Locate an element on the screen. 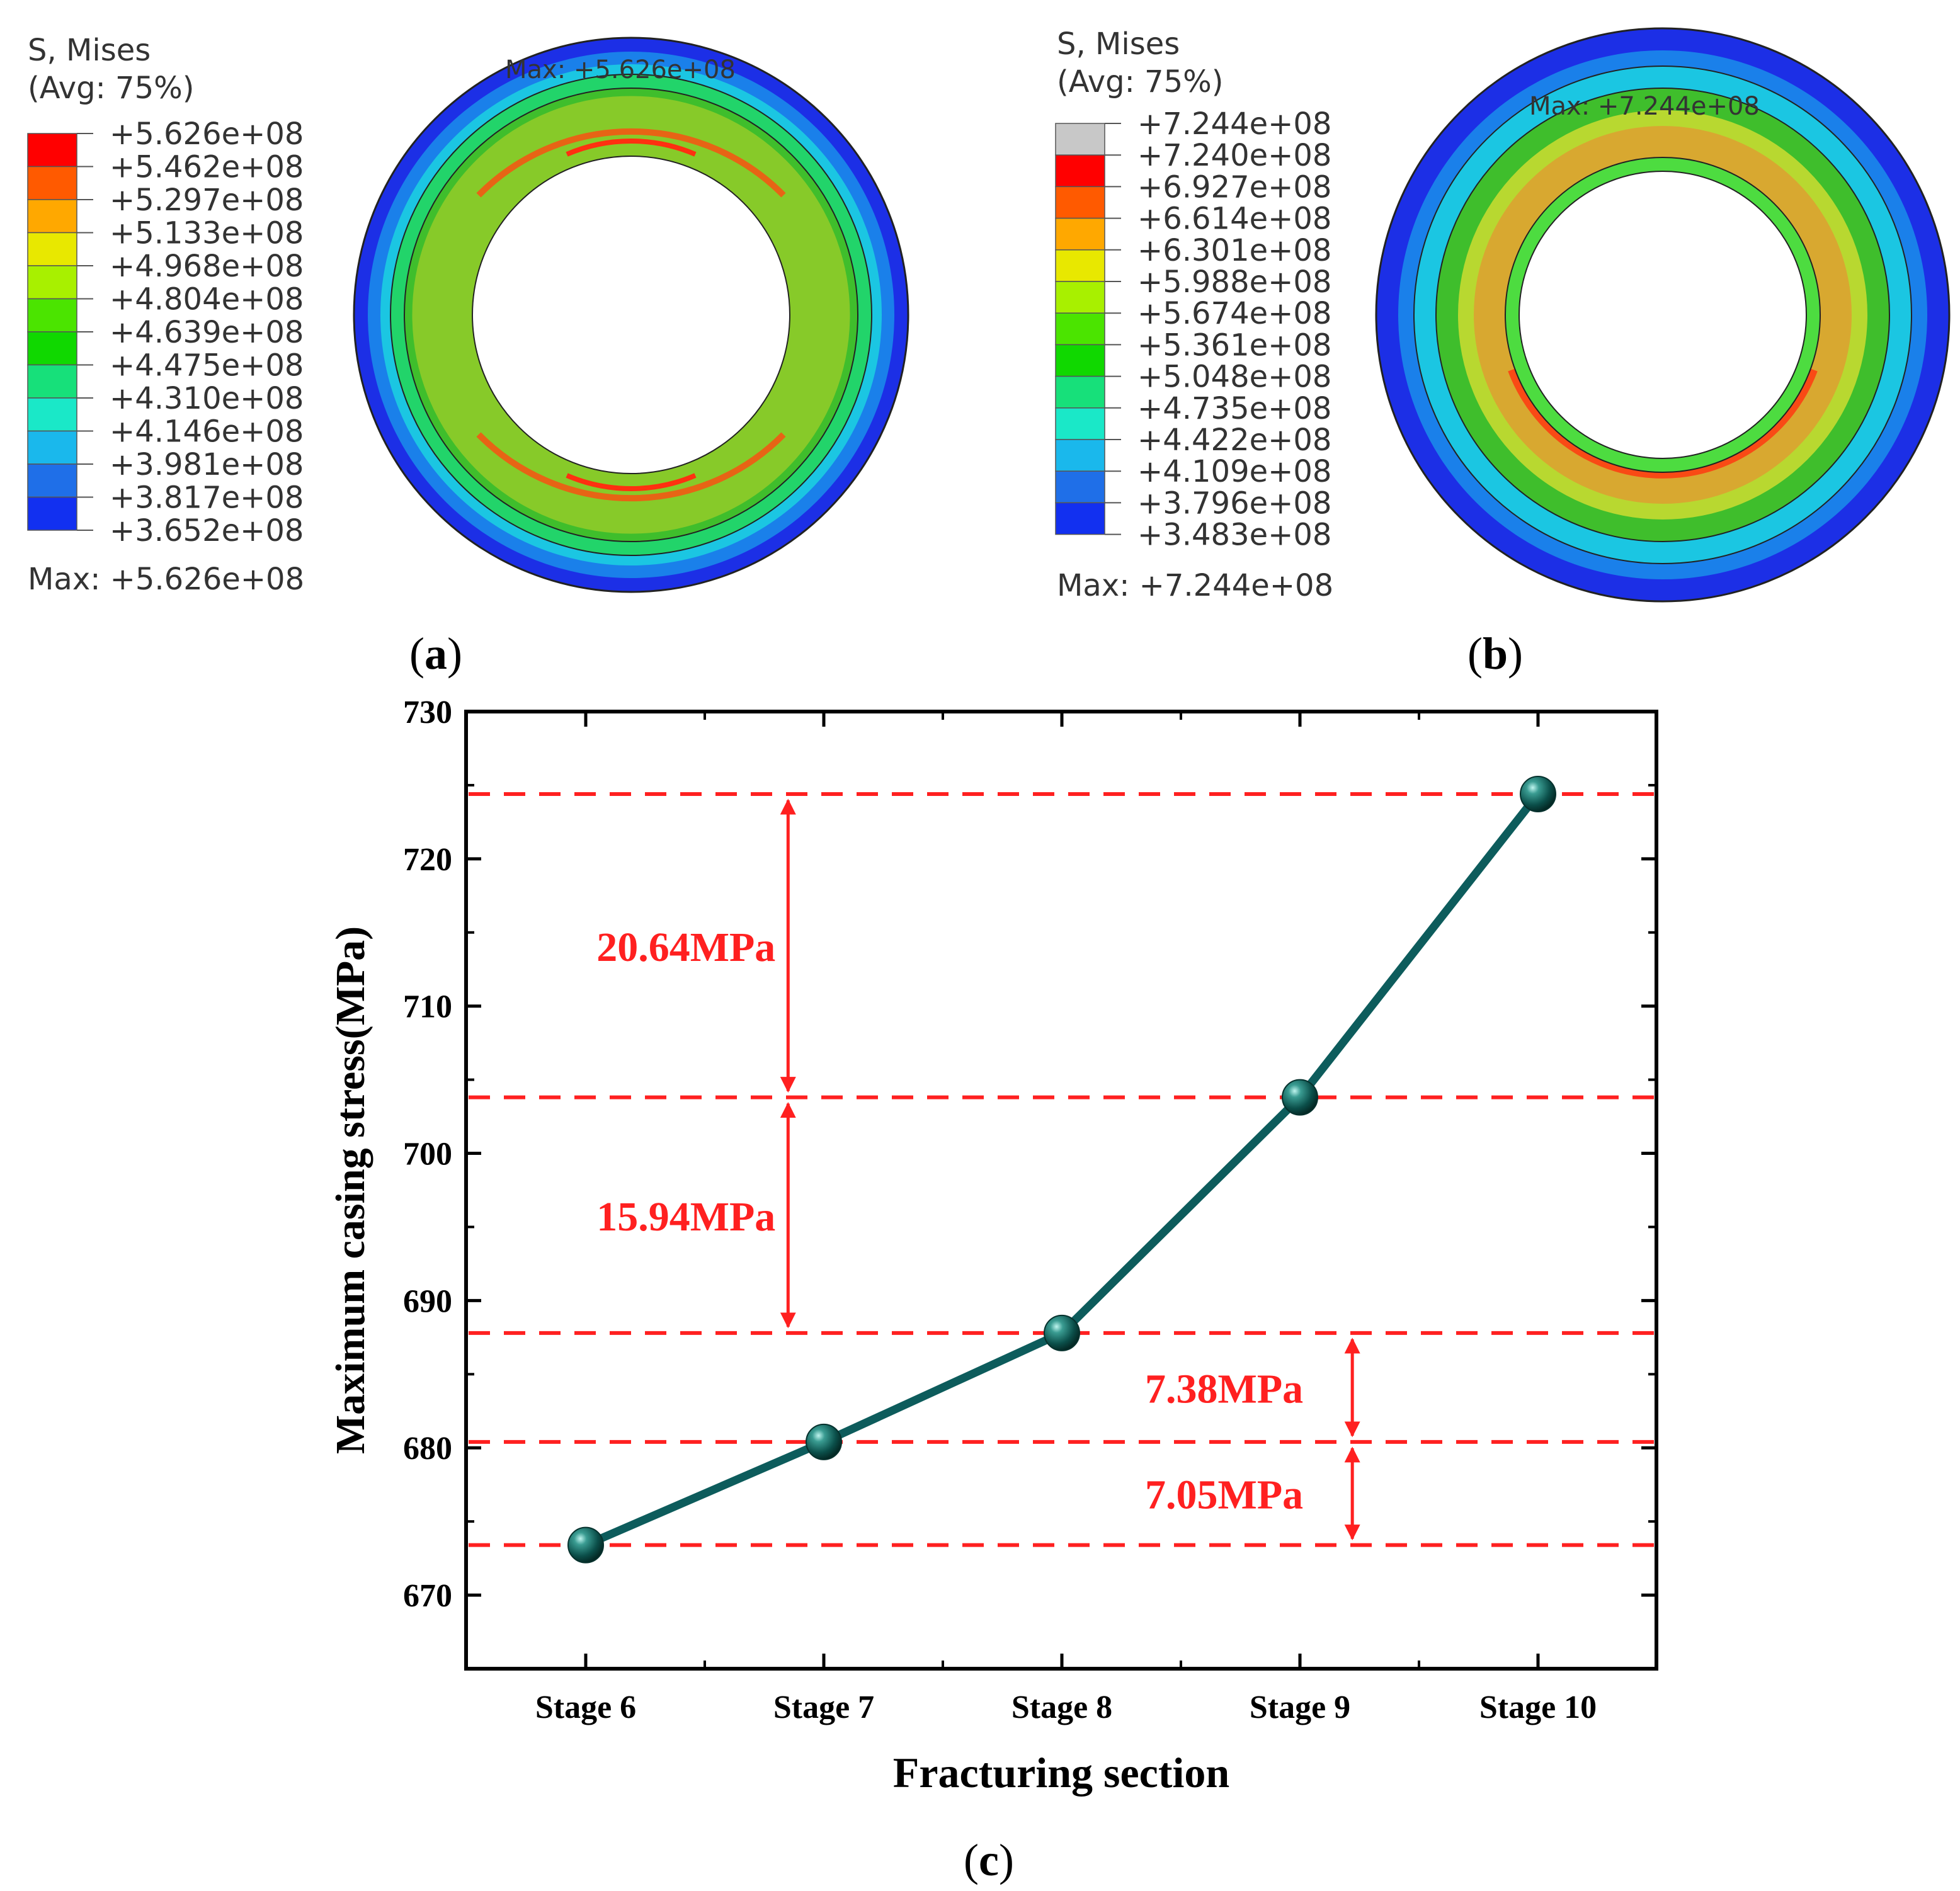 The width and height of the screenshot is (1960, 1891). legend-a-title-line1: S, Mises is located at coordinates (89, 50).